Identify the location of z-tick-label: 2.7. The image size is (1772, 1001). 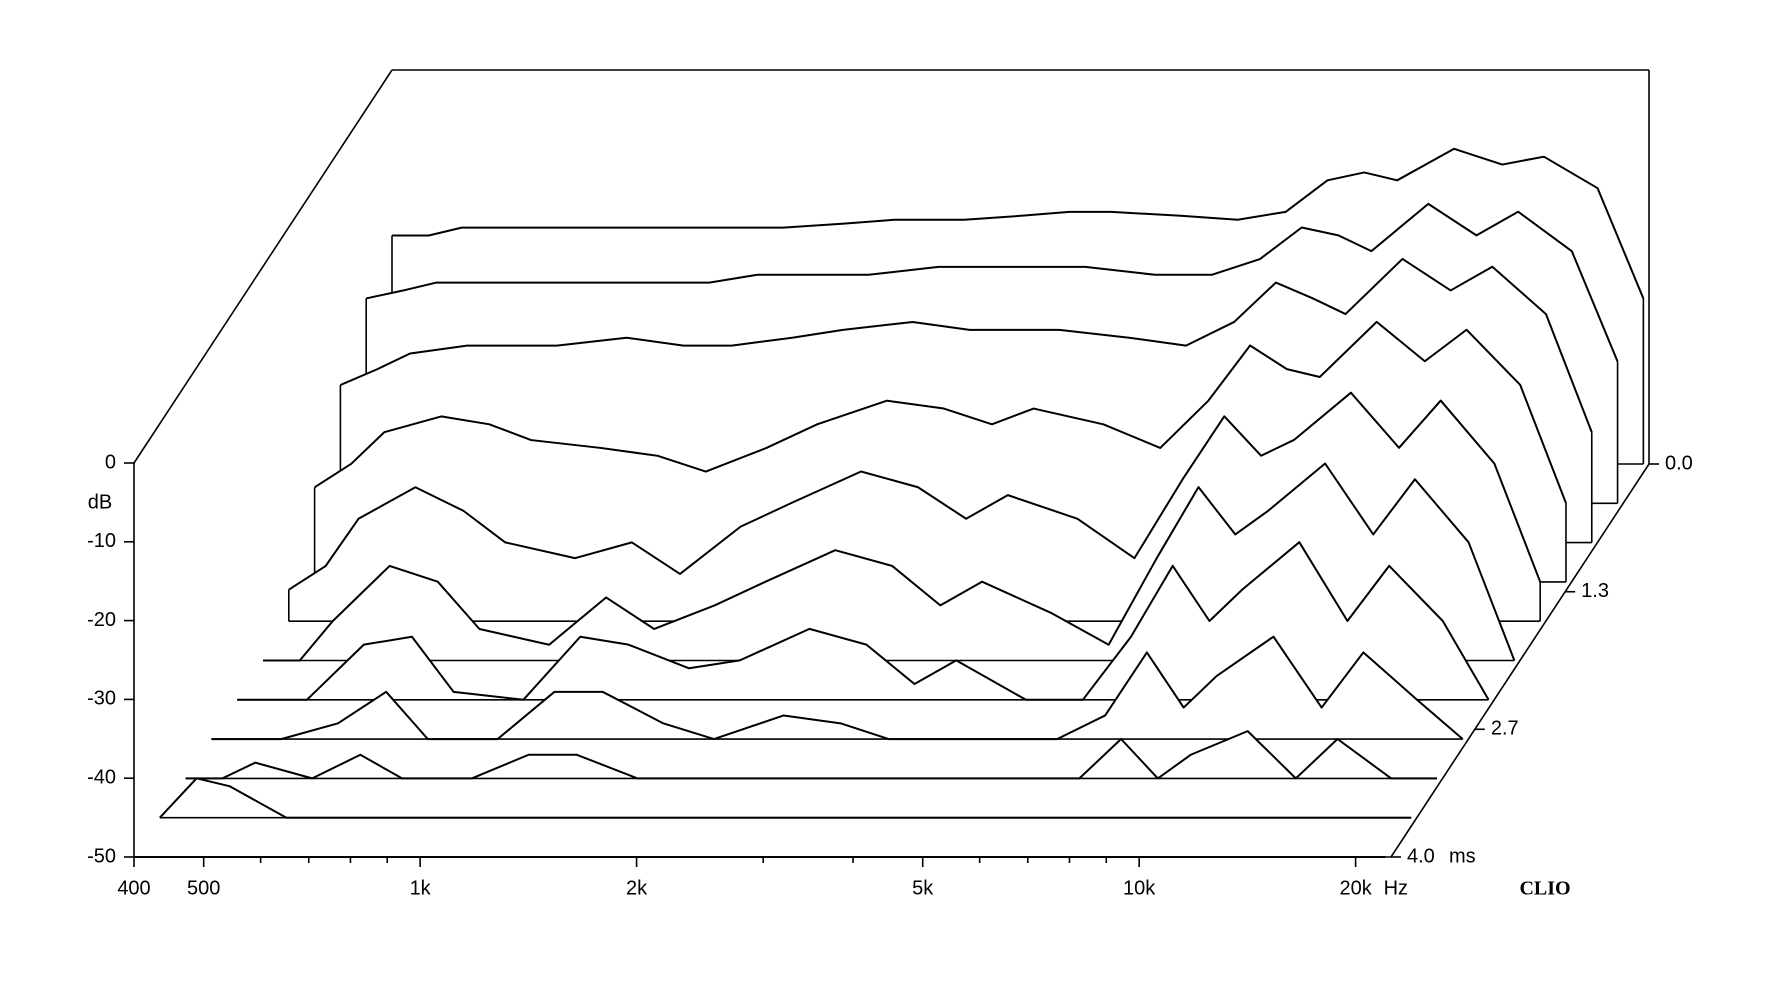
(1505, 729).